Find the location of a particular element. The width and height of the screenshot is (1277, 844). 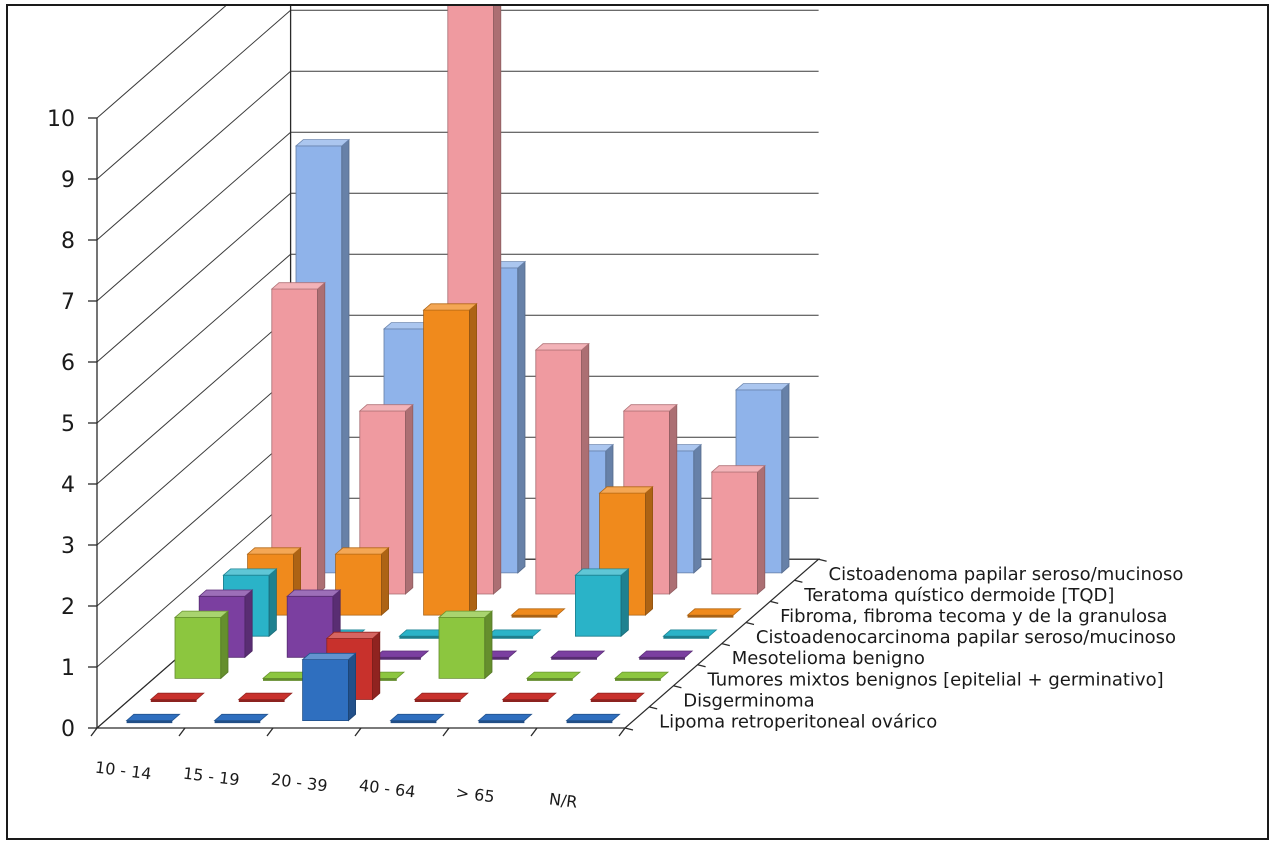

x-category-label: 20 - 39 is located at coordinates (299, 783).